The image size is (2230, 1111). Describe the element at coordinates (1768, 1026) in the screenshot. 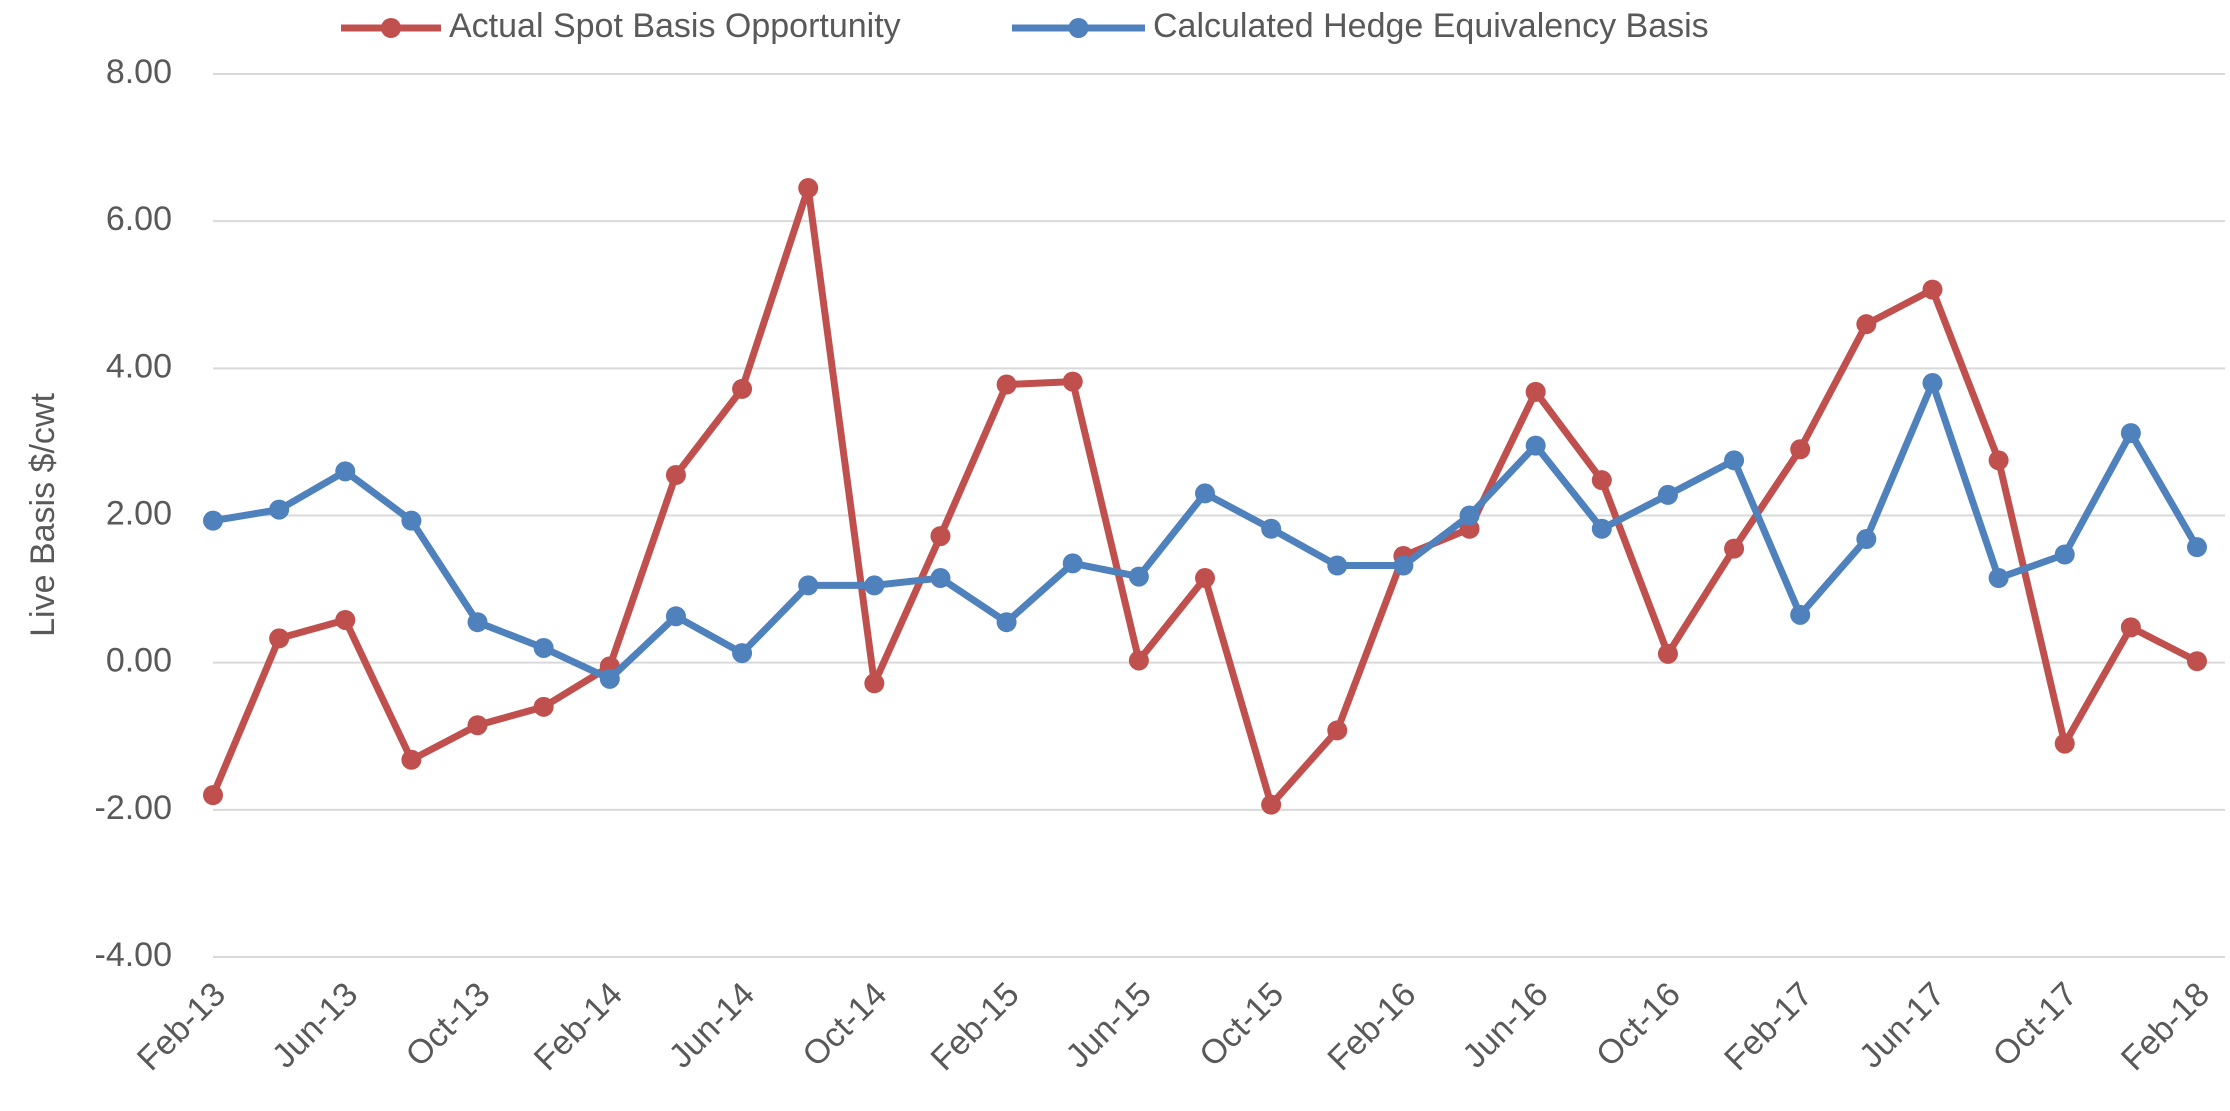

I see `x-tick-label: Feb-17` at that location.